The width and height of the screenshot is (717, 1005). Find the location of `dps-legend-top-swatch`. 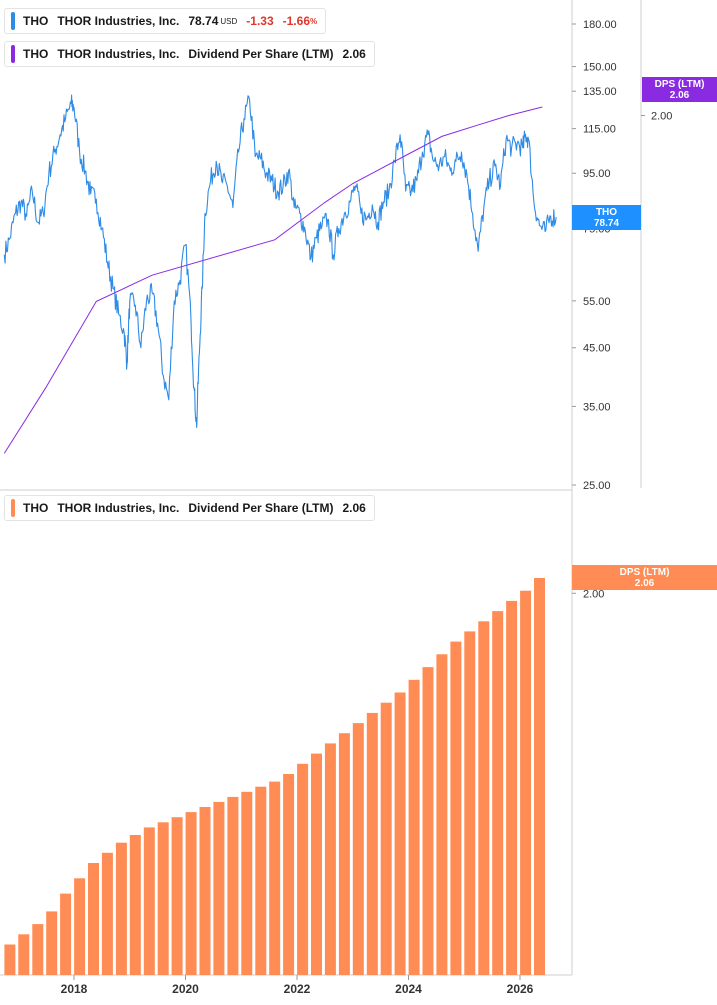

dps-legend-top-swatch is located at coordinates (13, 54).